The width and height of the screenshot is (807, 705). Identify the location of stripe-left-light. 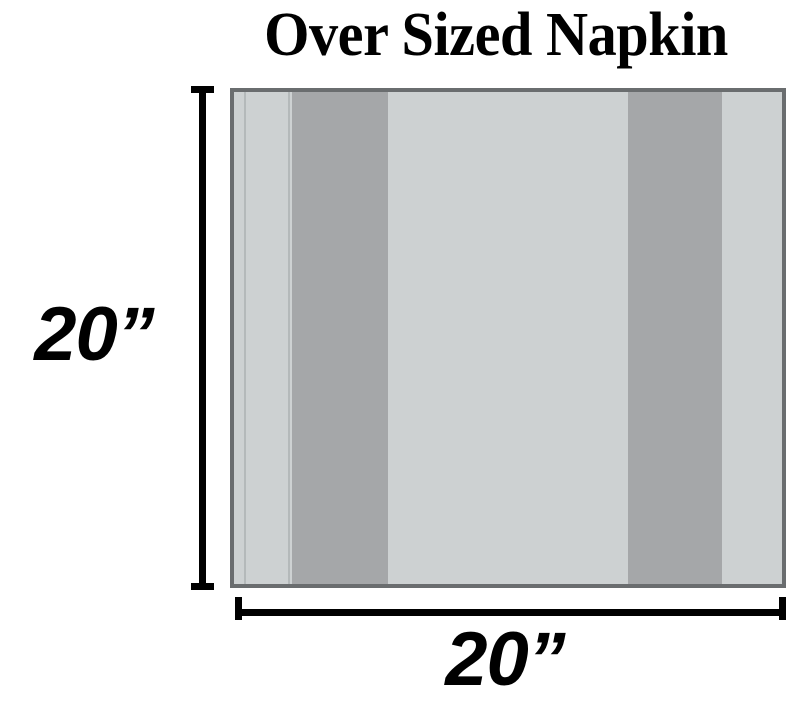
(263, 338).